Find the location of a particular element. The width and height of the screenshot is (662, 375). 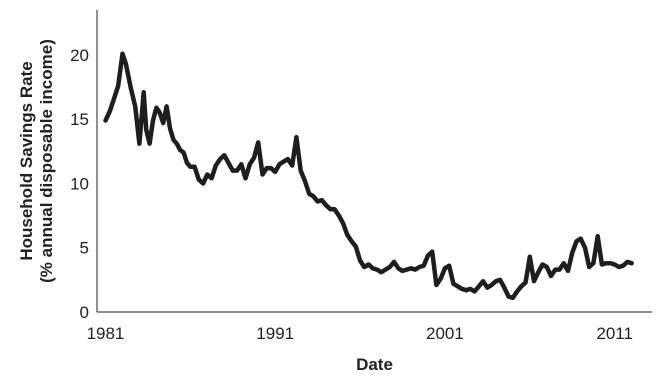

x-tick-labels: 1981 1991 2001 2011 is located at coordinates (360, 333).